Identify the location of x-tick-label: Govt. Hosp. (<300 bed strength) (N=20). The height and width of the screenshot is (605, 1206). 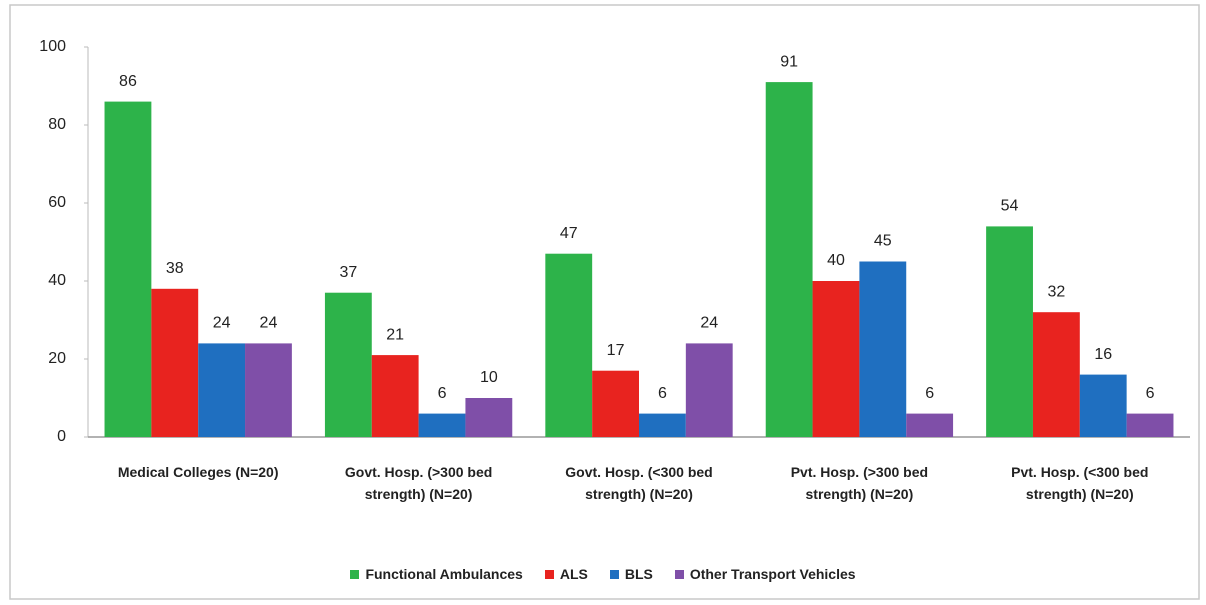
(639, 483).